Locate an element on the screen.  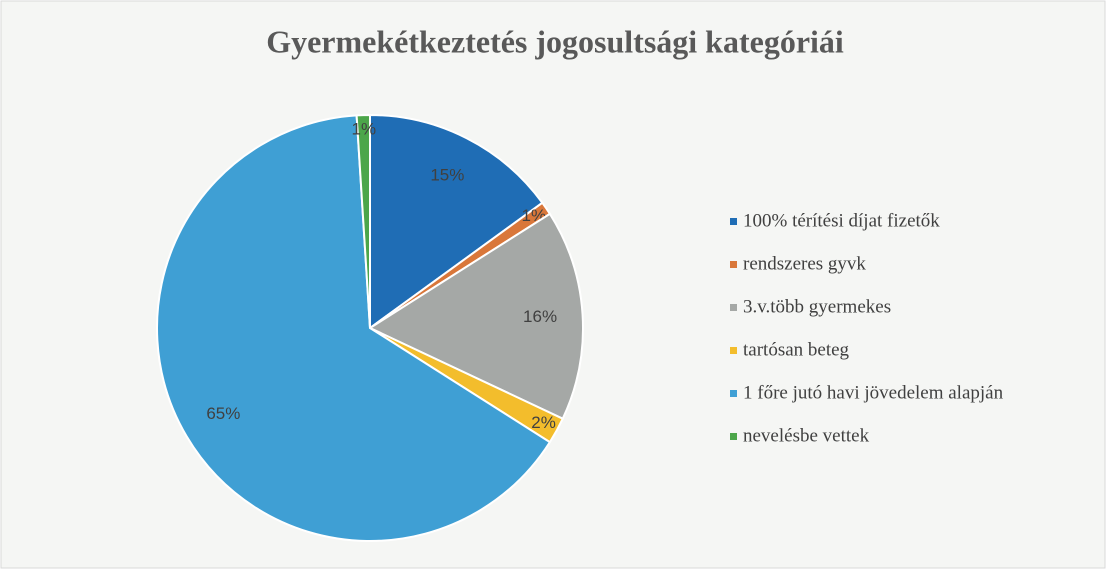
data-label: 1% is located at coordinates (363, 128).